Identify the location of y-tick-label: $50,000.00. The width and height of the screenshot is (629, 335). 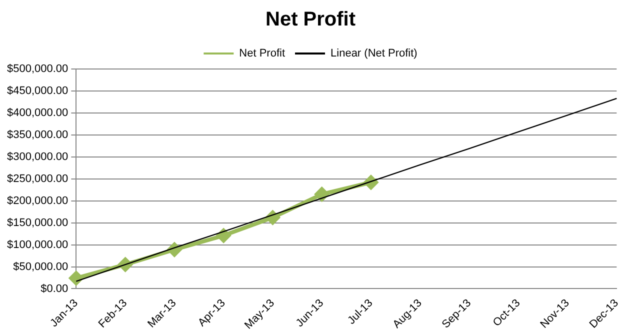
(40, 266).